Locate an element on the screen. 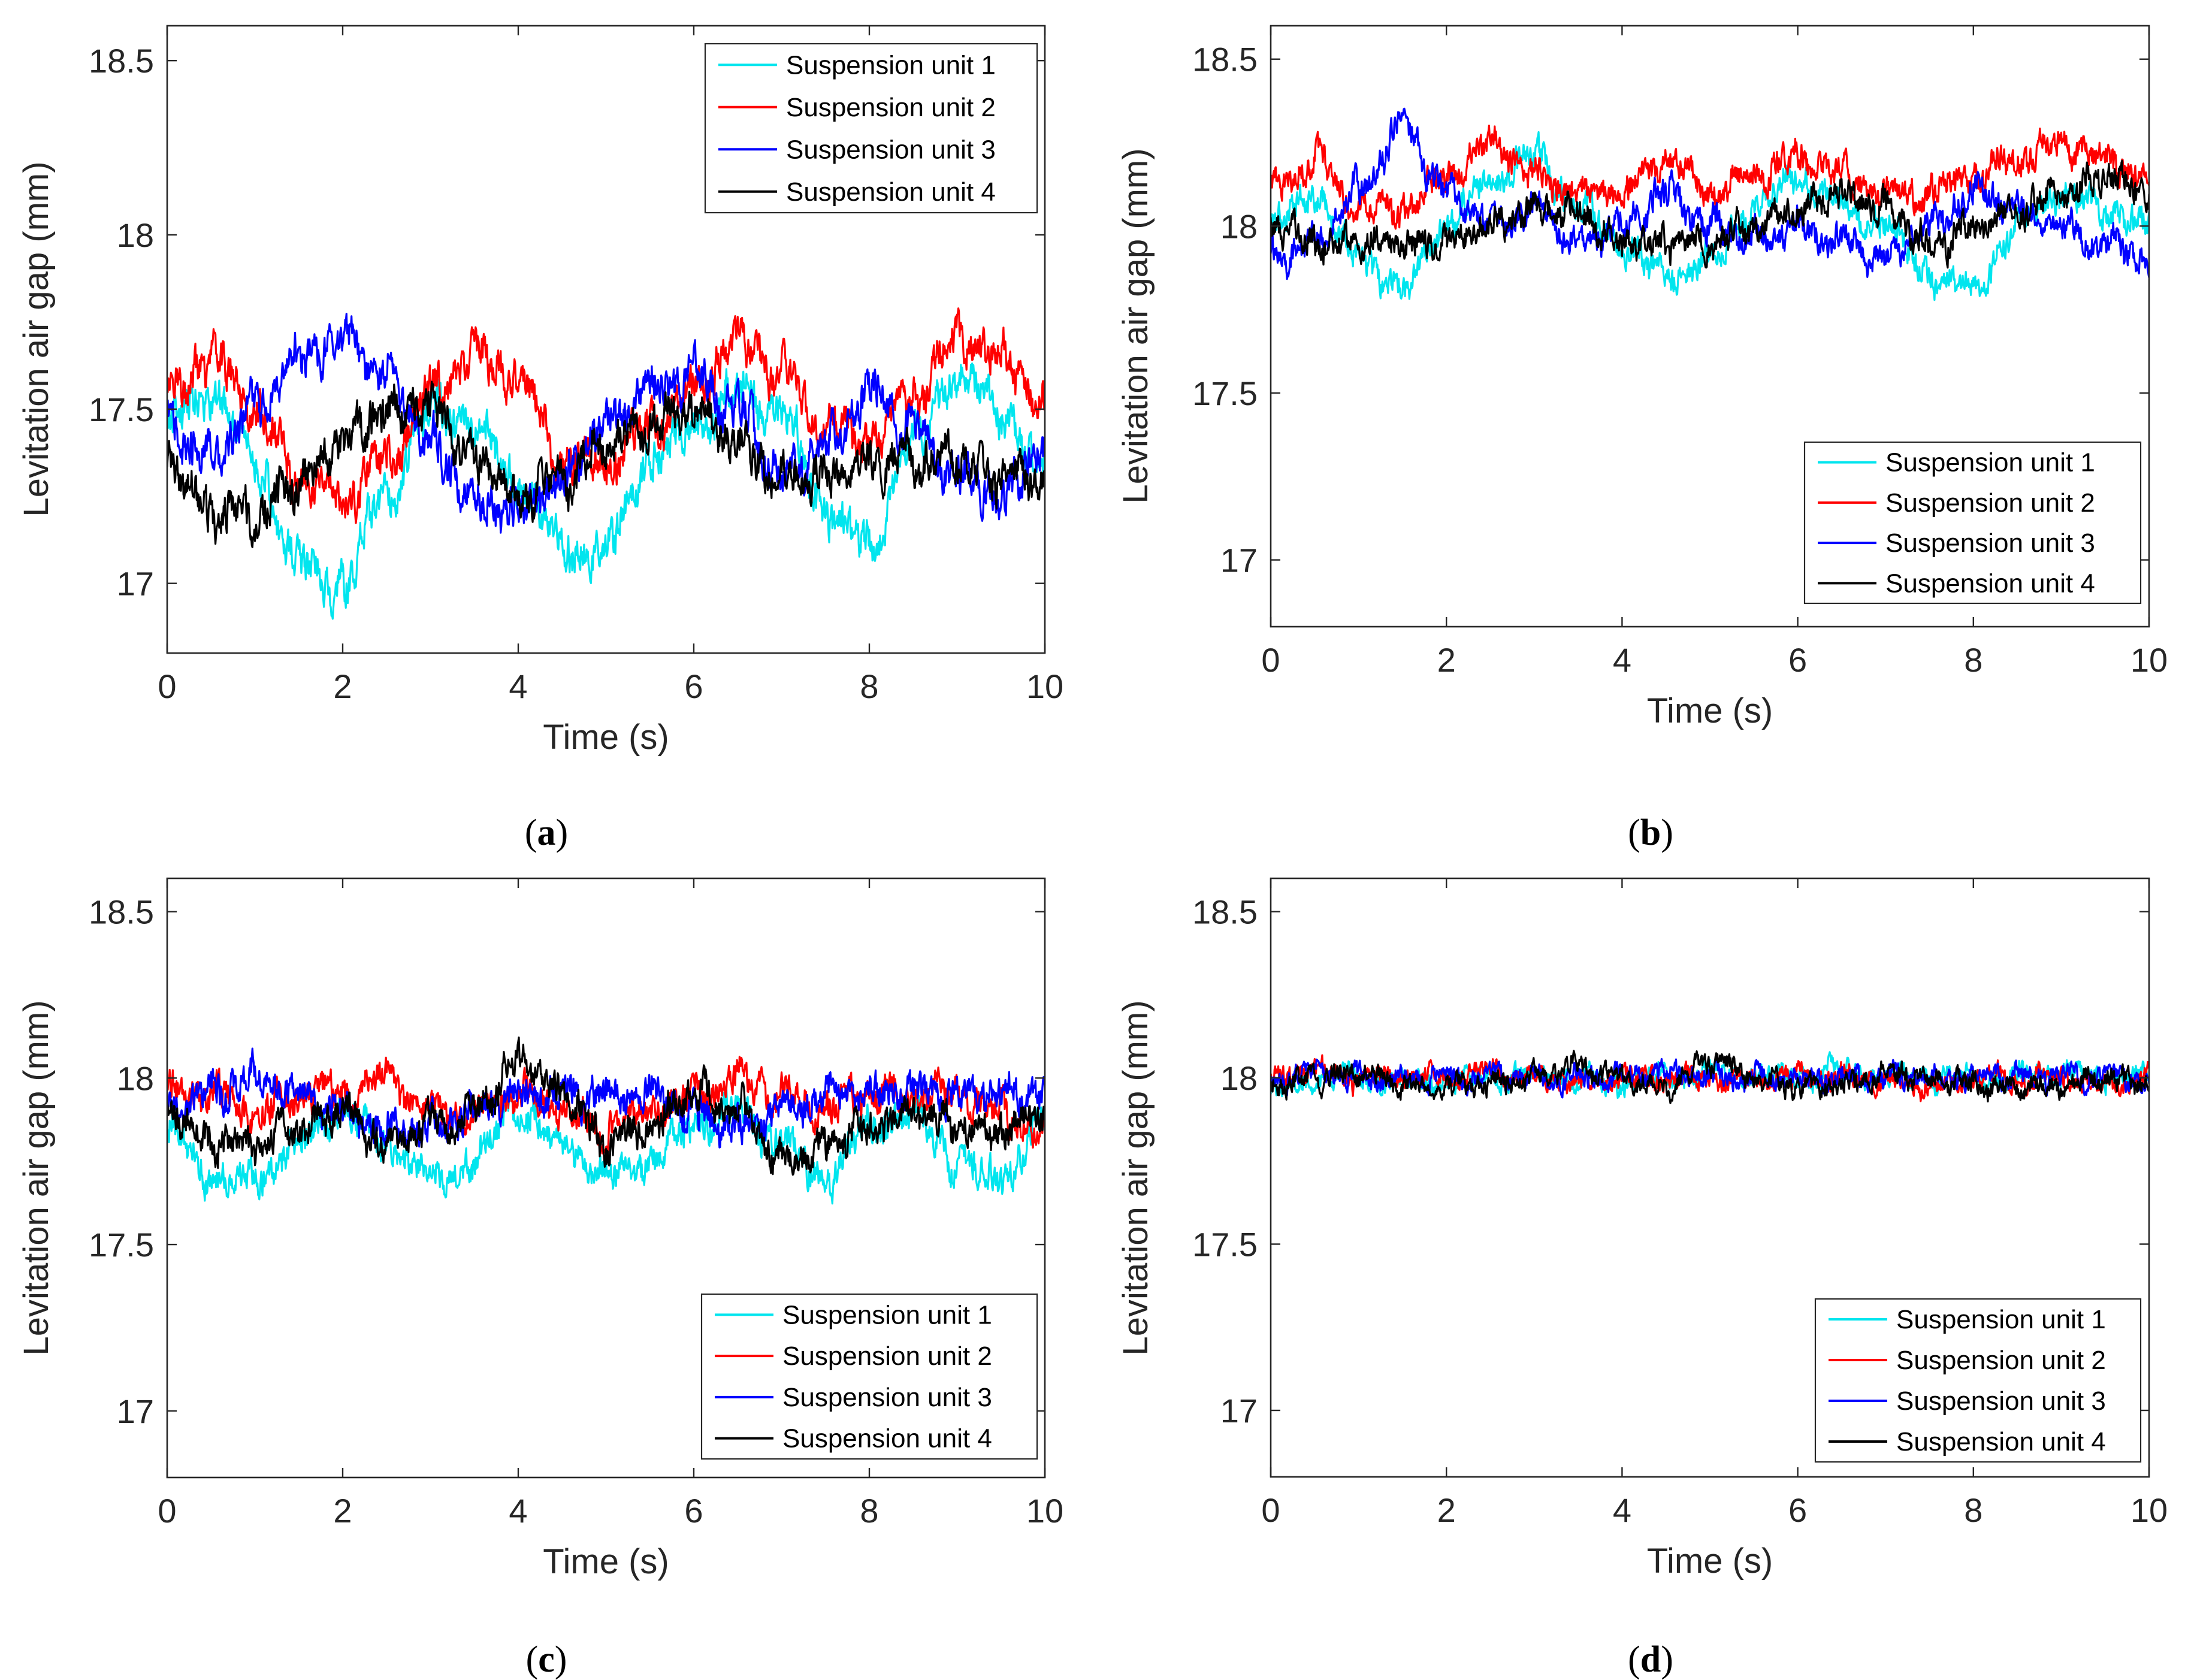 This screenshot has width=2188, height=1680. caption-part-2: c is located at coordinates (546, 1659).